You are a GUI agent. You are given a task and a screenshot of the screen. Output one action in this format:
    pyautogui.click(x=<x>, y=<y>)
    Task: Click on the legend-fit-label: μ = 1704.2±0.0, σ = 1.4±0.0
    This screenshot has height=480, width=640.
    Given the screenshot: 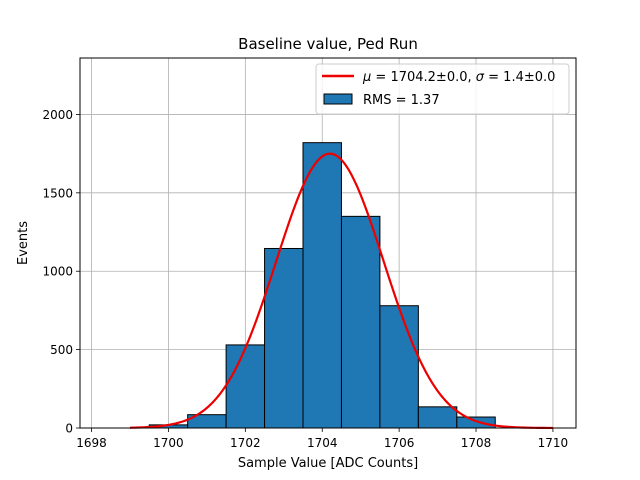 What is the action you would take?
    pyautogui.click(x=458, y=77)
    